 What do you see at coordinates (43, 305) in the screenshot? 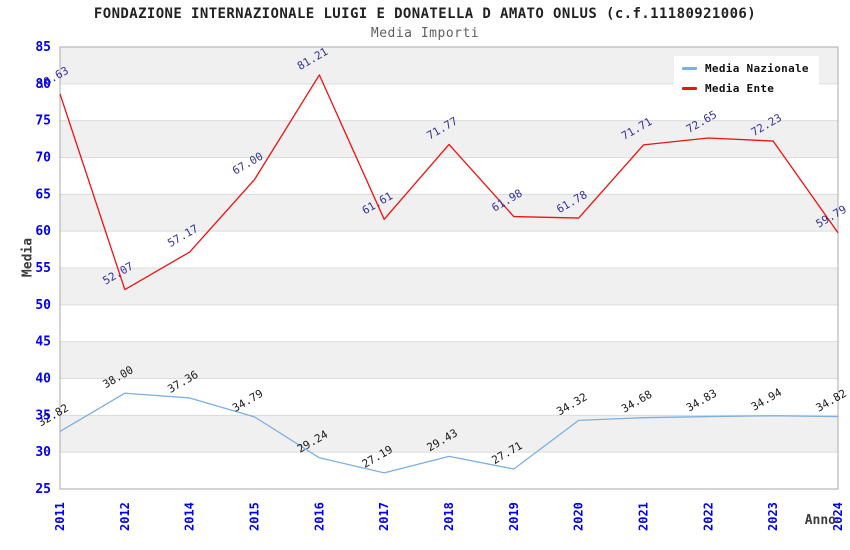
I see `y-tick-label: 50` at bounding box center [43, 305].